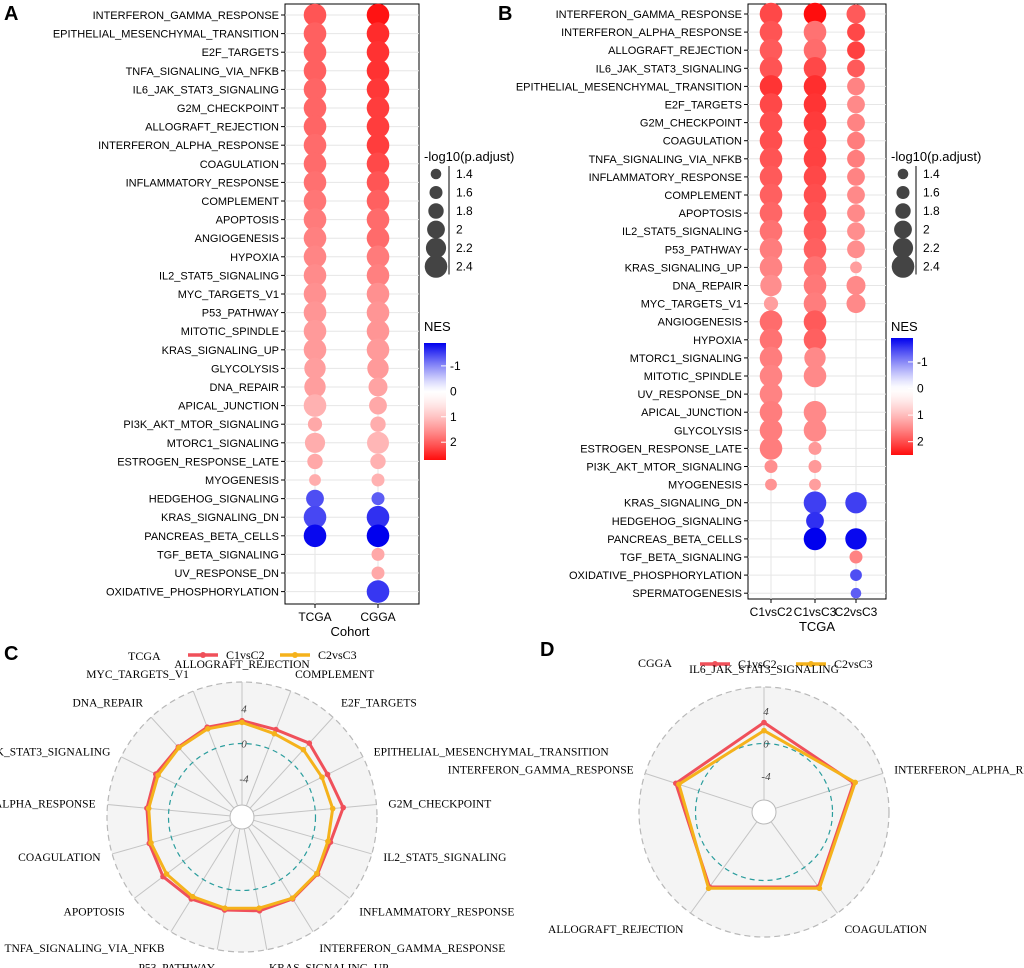 This screenshot has width=1024, height=968. Describe the element at coordinates (349, 631) in the screenshot. I see `panel-a-x-axis-title: Cohort` at that location.